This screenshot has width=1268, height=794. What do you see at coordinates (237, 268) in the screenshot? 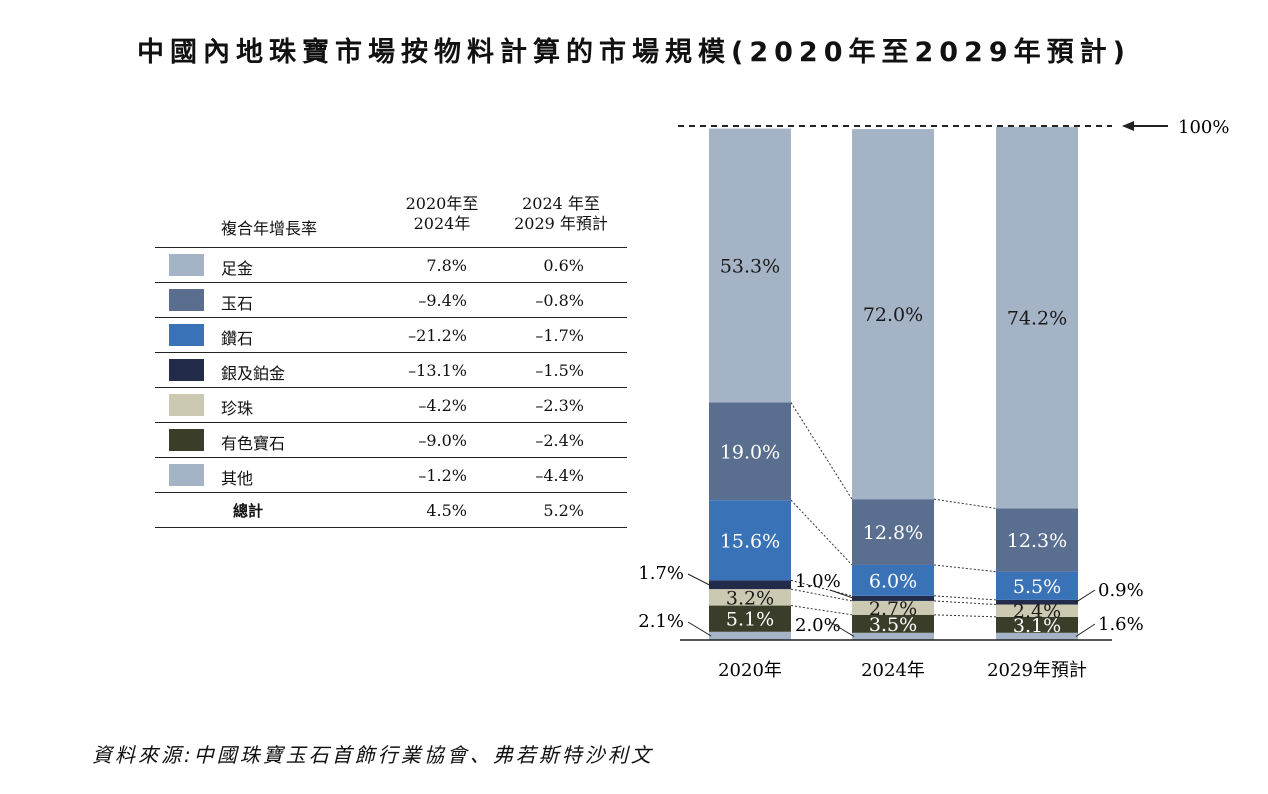
I see `cagr-row-name: 足金` at bounding box center [237, 268].